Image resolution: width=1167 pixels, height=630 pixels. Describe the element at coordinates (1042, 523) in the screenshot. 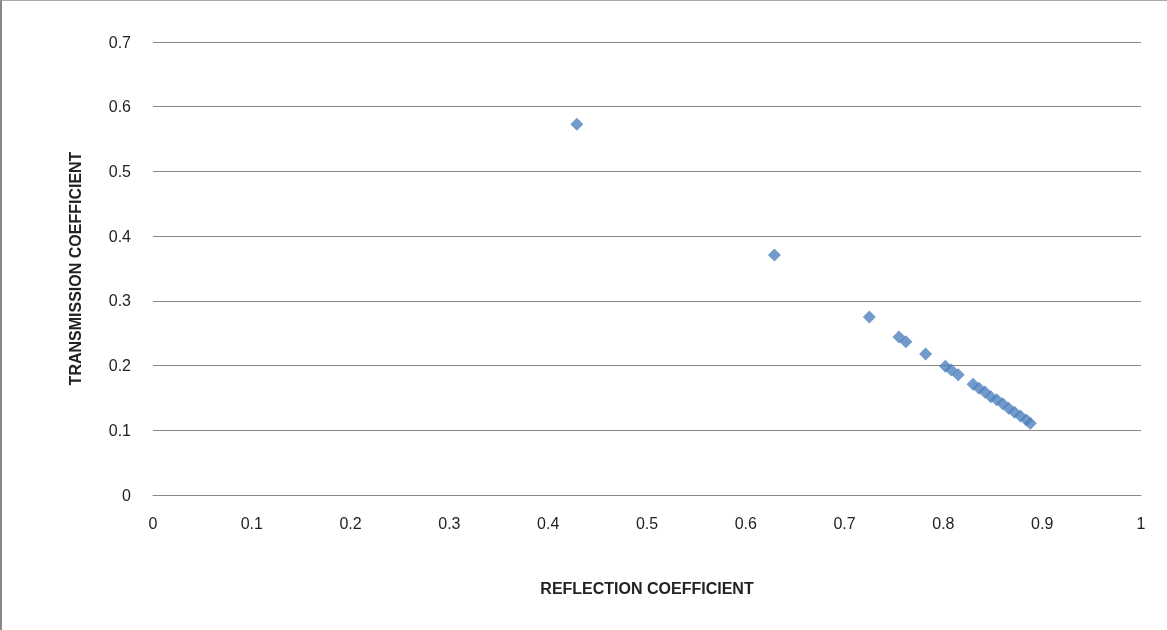

I see `x-tick-label: 0.9` at that location.